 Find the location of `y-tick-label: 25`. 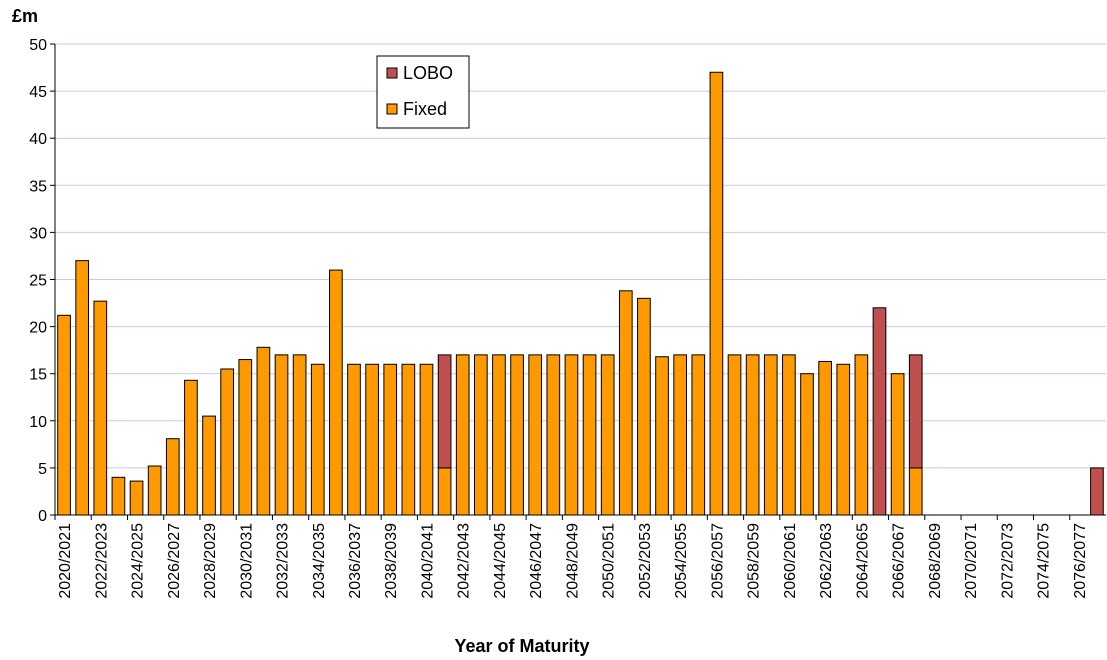

y-tick-label: 25 is located at coordinates (38, 281).